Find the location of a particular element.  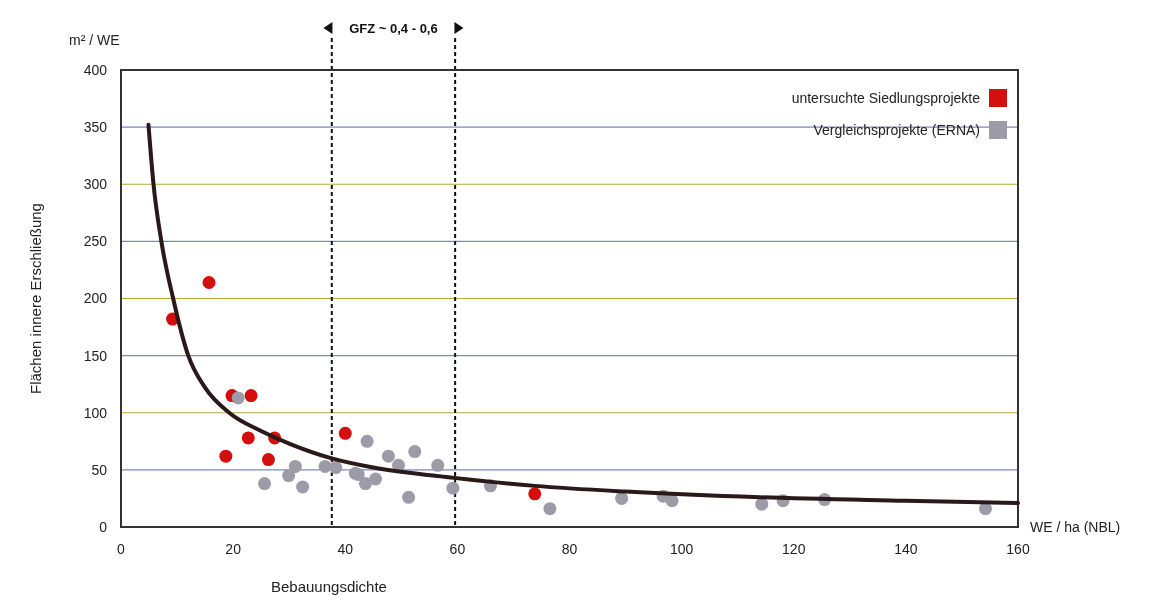

x-axis-title: Bebauungsdichte is located at coordinates (329, 586).